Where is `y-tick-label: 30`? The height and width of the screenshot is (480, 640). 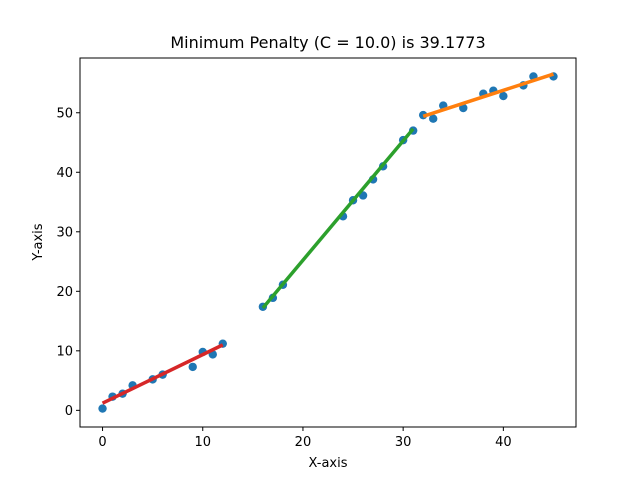
y-tick-label: 30 is located at coordinates (64, 232).